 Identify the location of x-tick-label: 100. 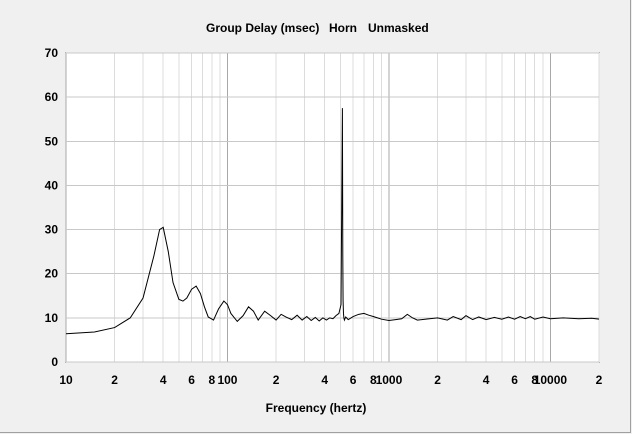
(227, 380).